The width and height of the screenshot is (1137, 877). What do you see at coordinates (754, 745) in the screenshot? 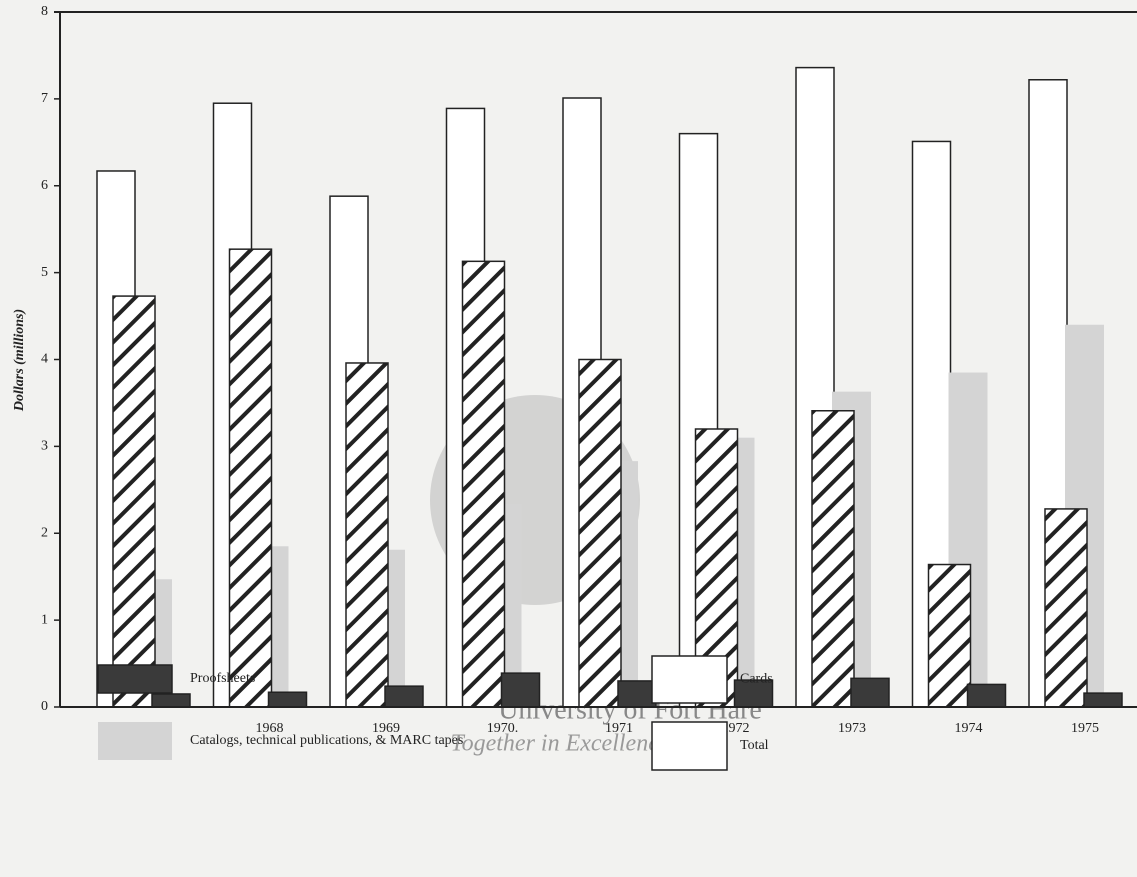
I see `legend-label: Total` at bounding box center [754, 745].